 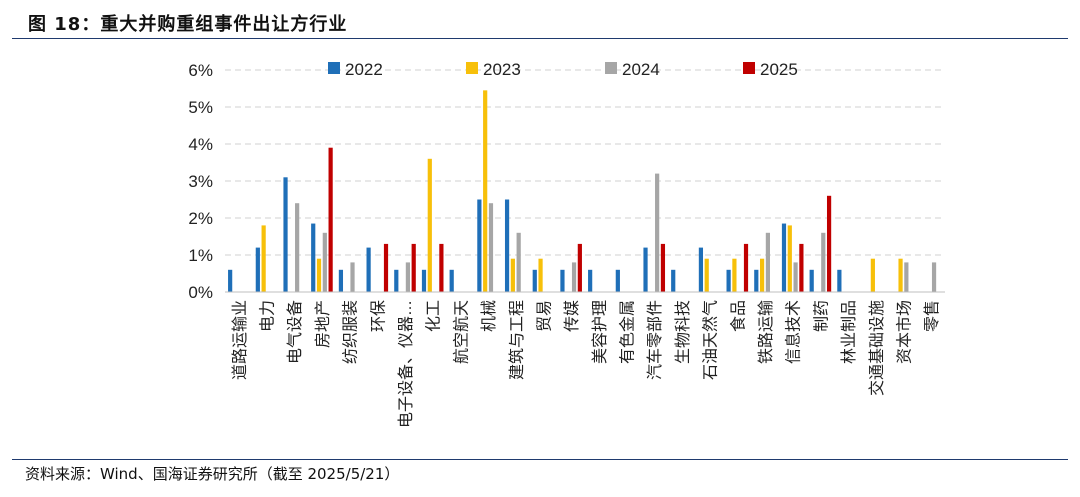 I want to click on source-note: 资料来源：Wind、国海证券研究所（截至 2025/5/21）, so click(x=212, y=474).